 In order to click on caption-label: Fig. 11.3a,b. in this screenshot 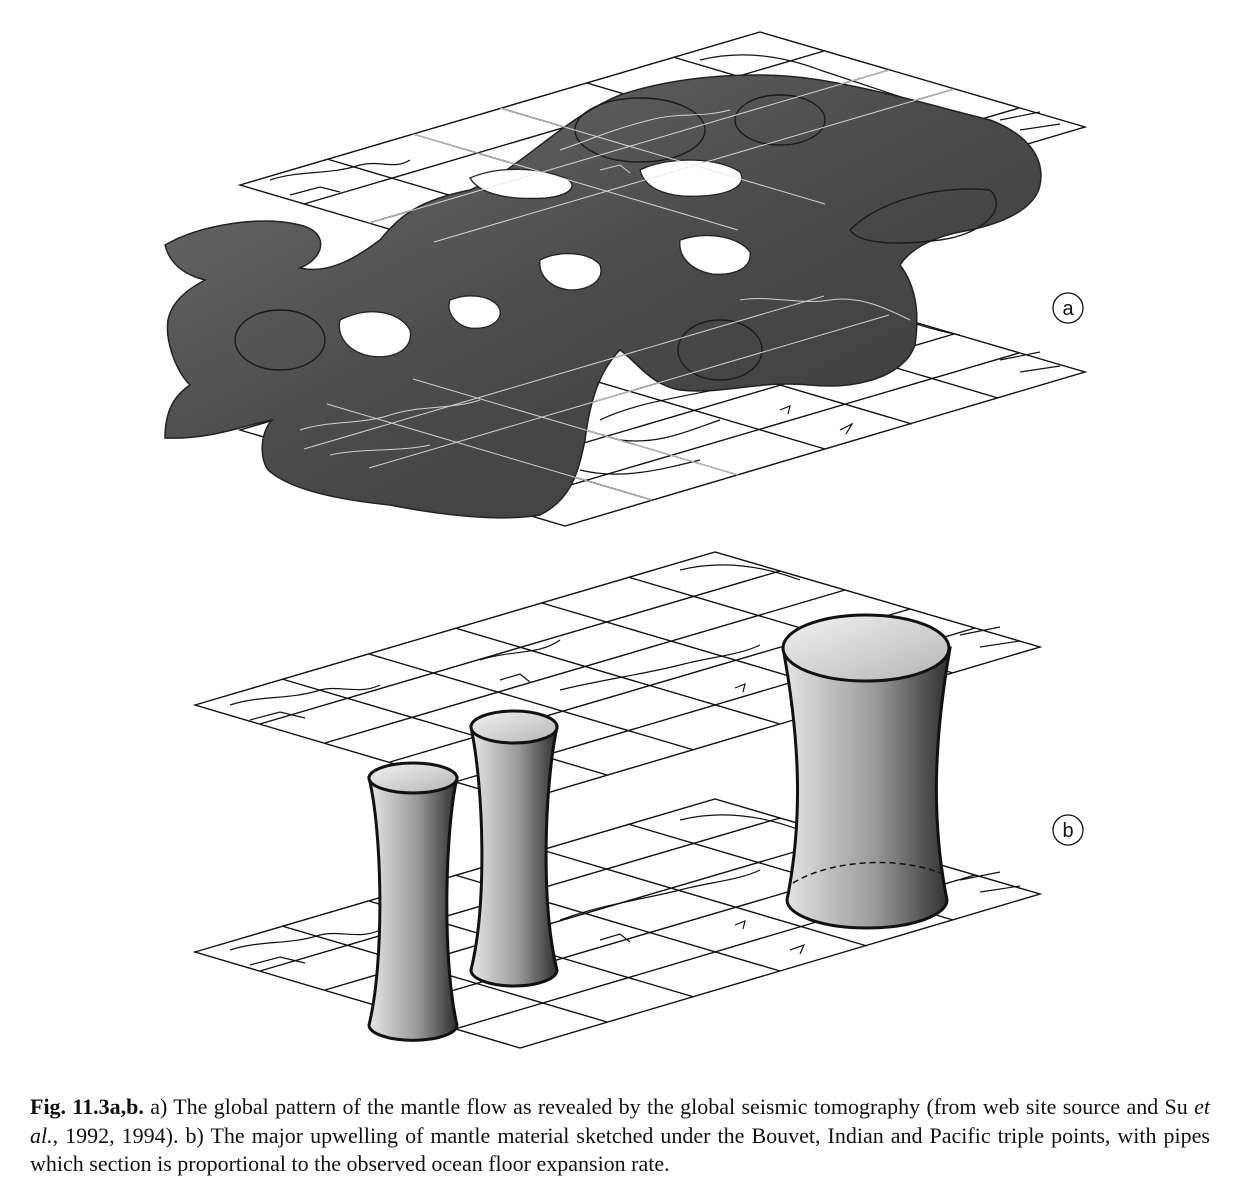, I will do `click(87, 1106)`.